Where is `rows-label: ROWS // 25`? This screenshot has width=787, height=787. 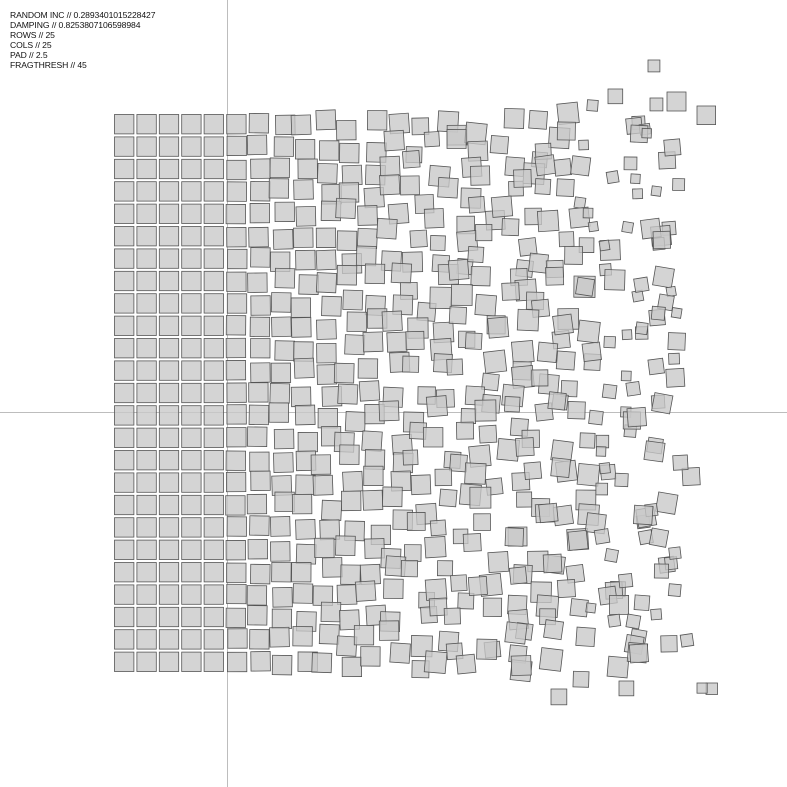 rows-label: ROWS // 25 is located at coordinates (32, 35).